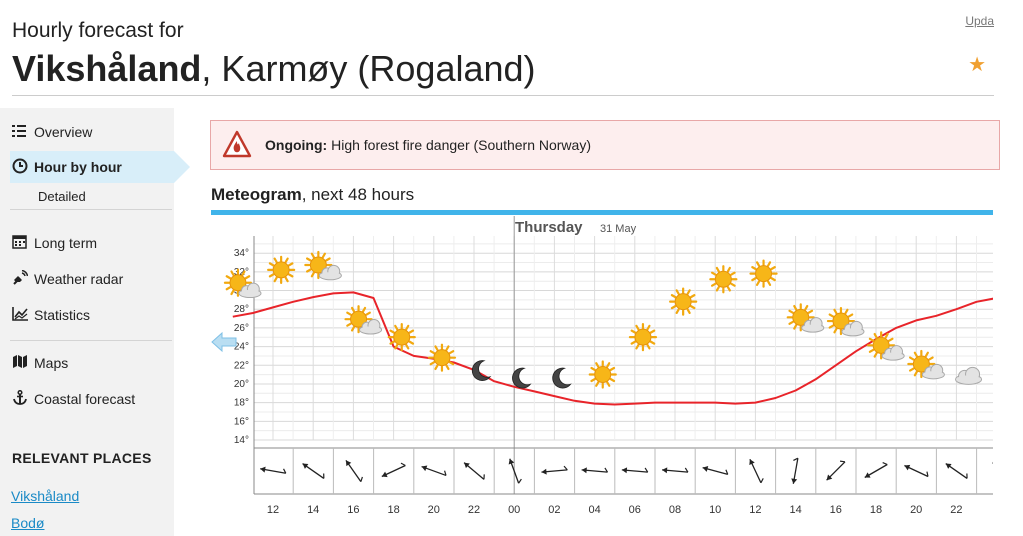  I want to click on relevant-place-link: Bodø, so click(28, 523).